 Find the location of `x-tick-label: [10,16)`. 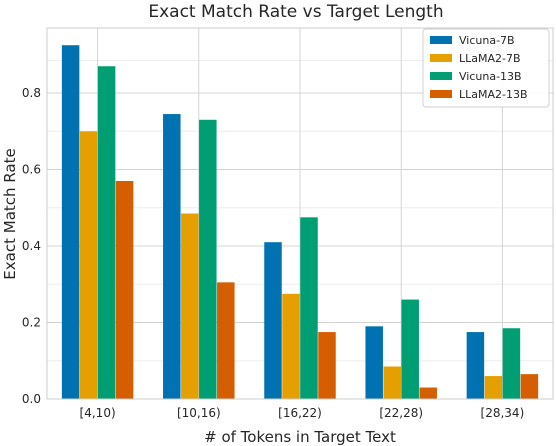

x-tick-label: [10,16) is located at coordinates (199, 413).